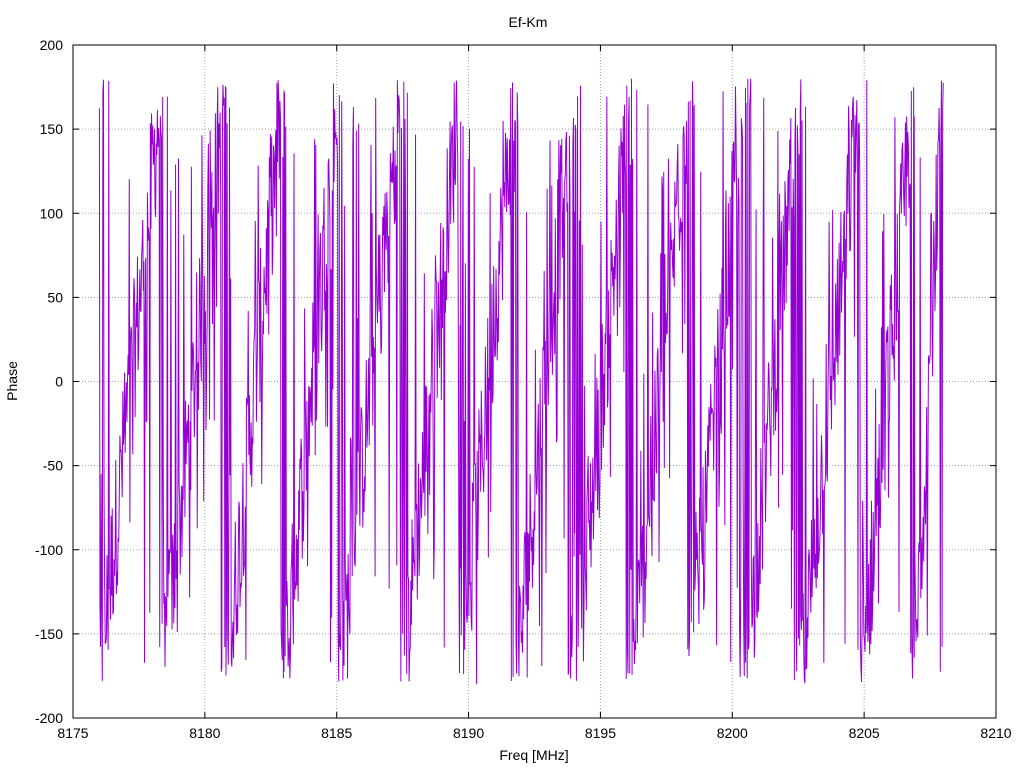  What do you see at coordinates (59, 382) in the screenshot?
I see `y-tick-label: 0` at bounding box center [59, 382].